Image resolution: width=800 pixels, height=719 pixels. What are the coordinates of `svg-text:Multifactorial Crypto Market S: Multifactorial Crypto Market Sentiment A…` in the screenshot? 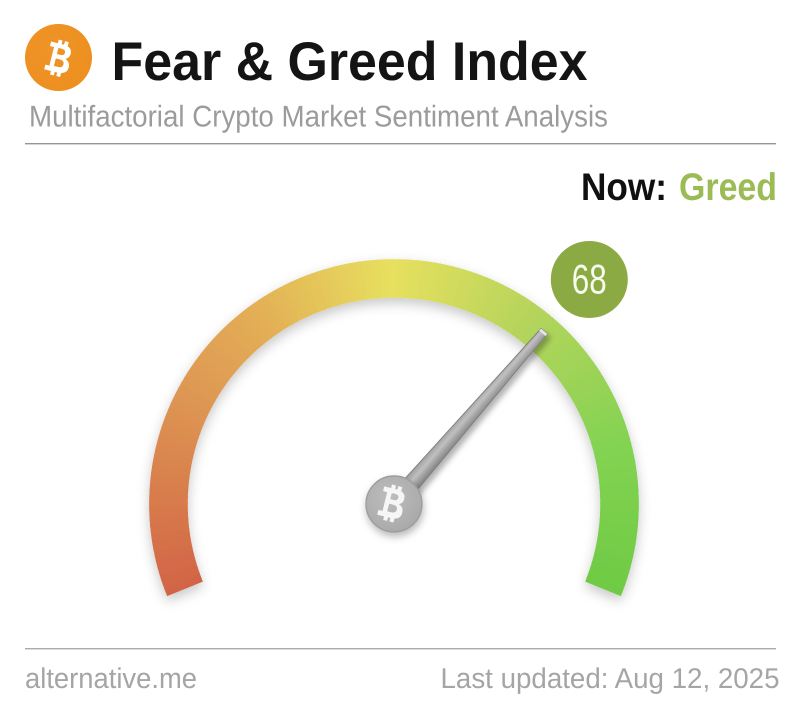 It's located at (318, 117).